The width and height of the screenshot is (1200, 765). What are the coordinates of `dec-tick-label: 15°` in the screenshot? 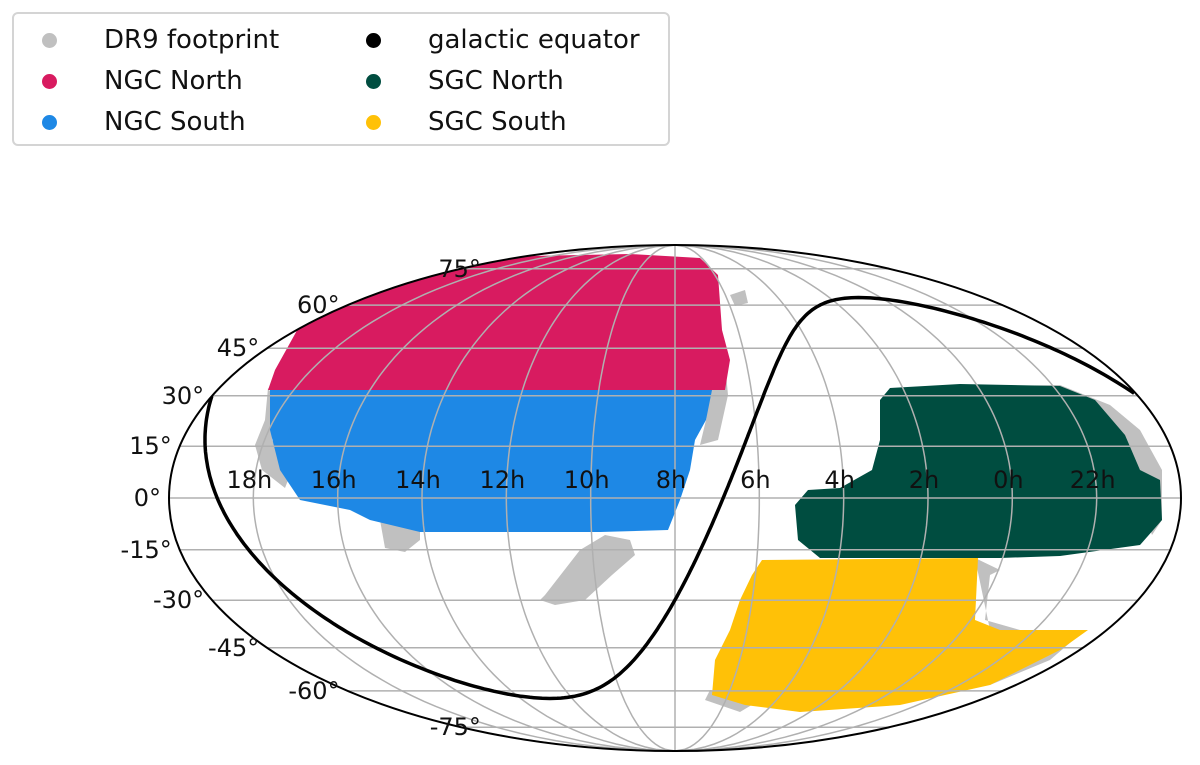 It's located at (150, 446).